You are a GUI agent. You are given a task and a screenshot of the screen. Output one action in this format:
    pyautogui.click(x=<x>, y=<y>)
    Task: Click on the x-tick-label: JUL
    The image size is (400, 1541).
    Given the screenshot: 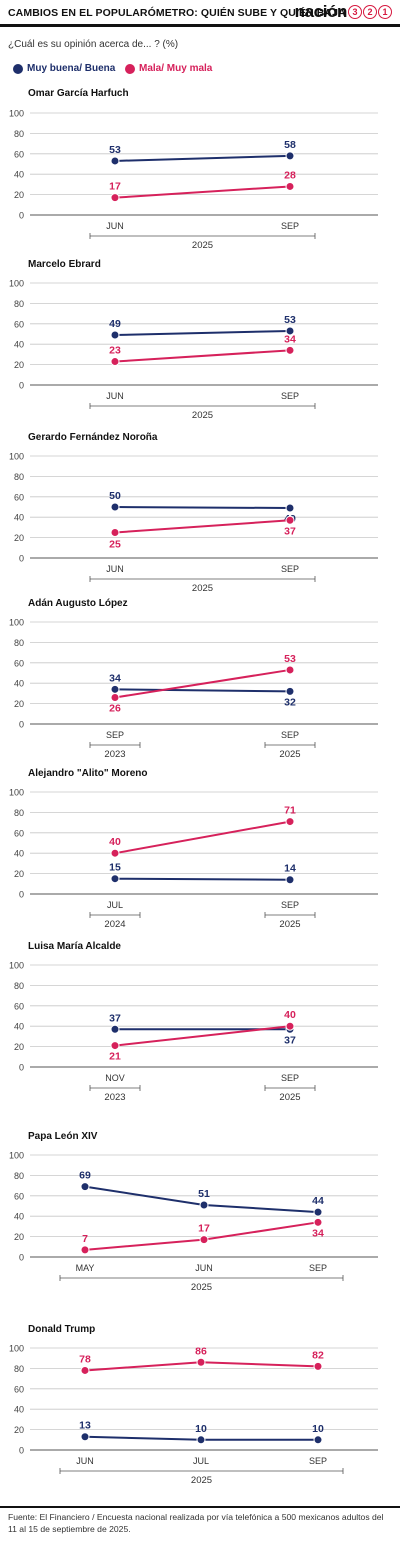 What is the action you would take?
    pyautogui.click(x=115, y=905)
    